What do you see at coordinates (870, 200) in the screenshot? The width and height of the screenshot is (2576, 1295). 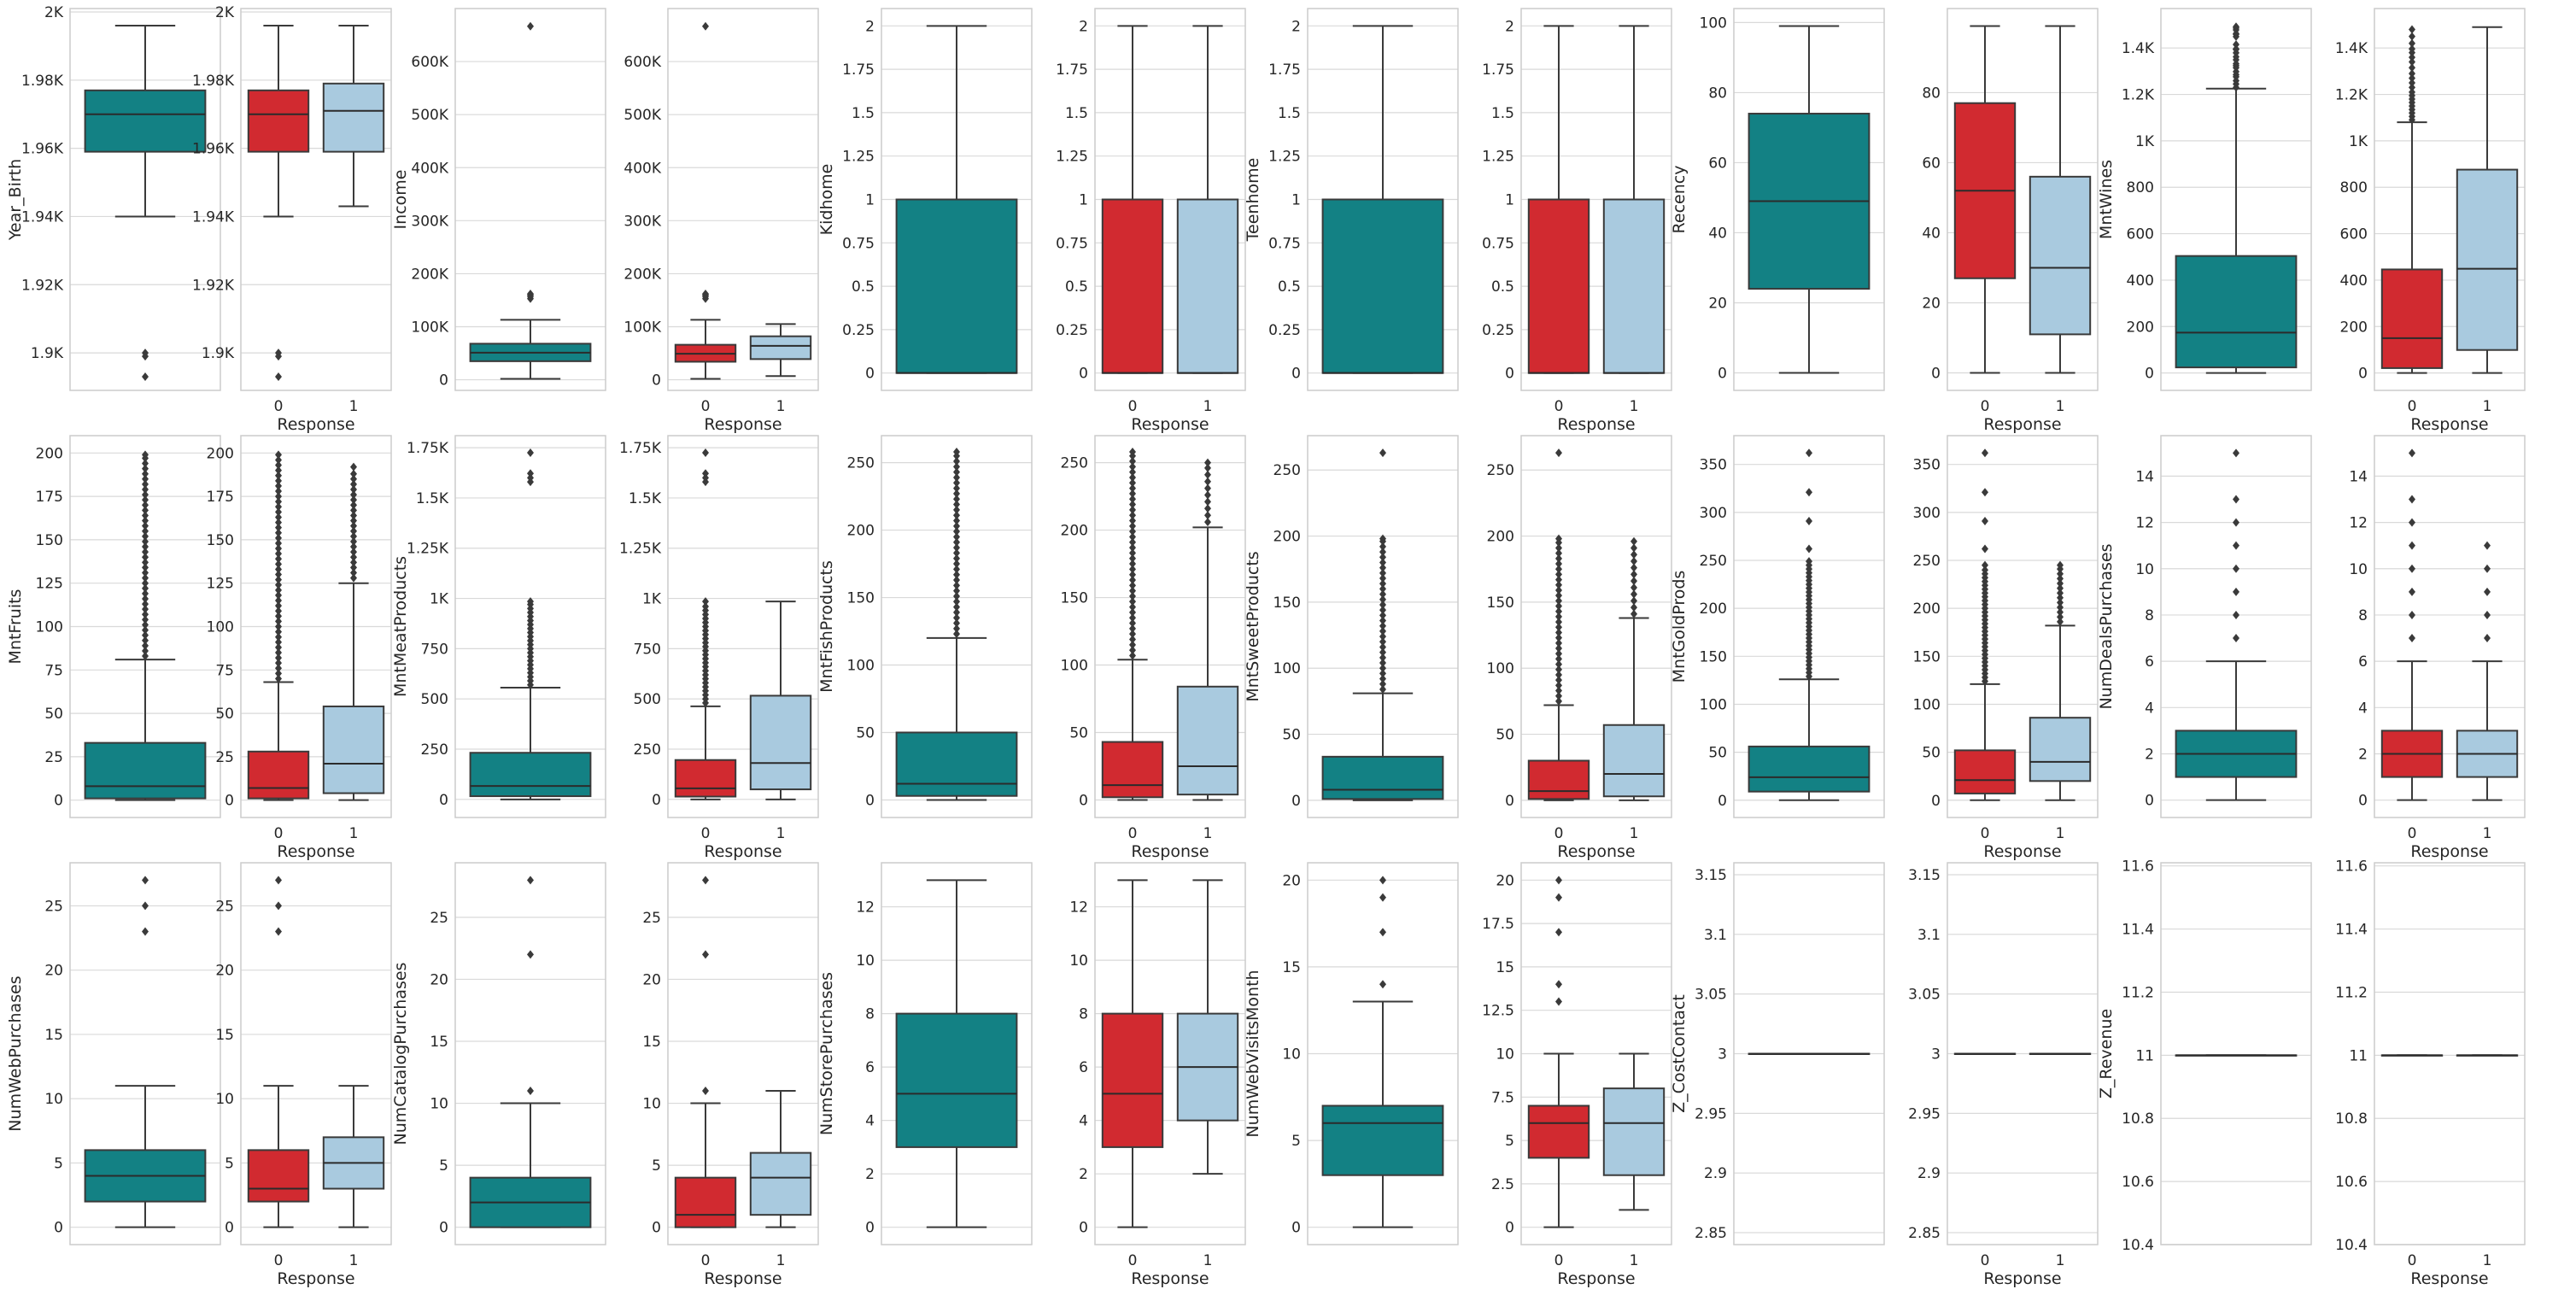 I see `y-tick-label: 1` at bounding box center [870, 200].